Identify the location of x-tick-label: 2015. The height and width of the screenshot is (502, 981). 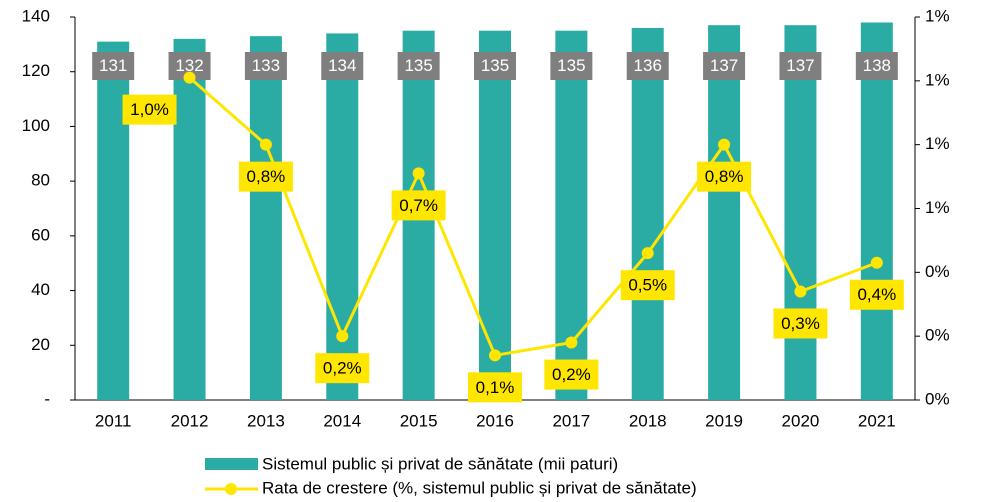
(419, 420).